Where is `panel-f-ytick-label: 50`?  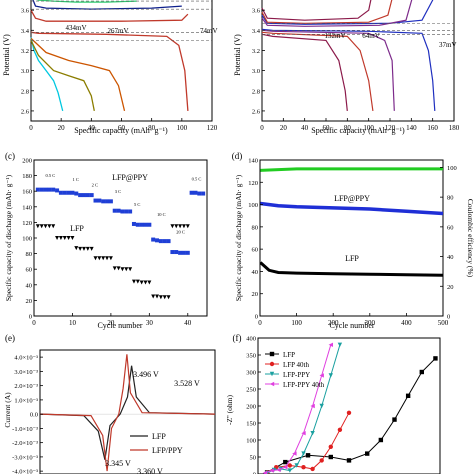 panel-f-ytick-label: 50 is located at coordinates (253, 458).